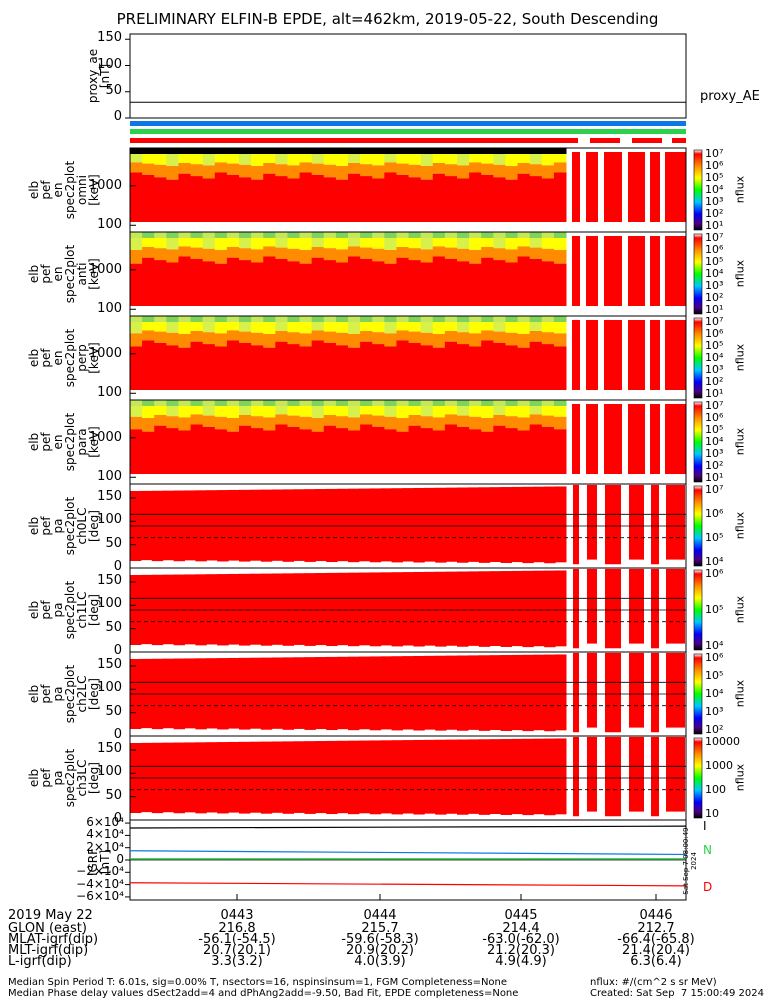  Describe the element at coordinates (719, 765) in the screenshot. I see `pa-panel-3-colorbar-tick: 1000` at that location.